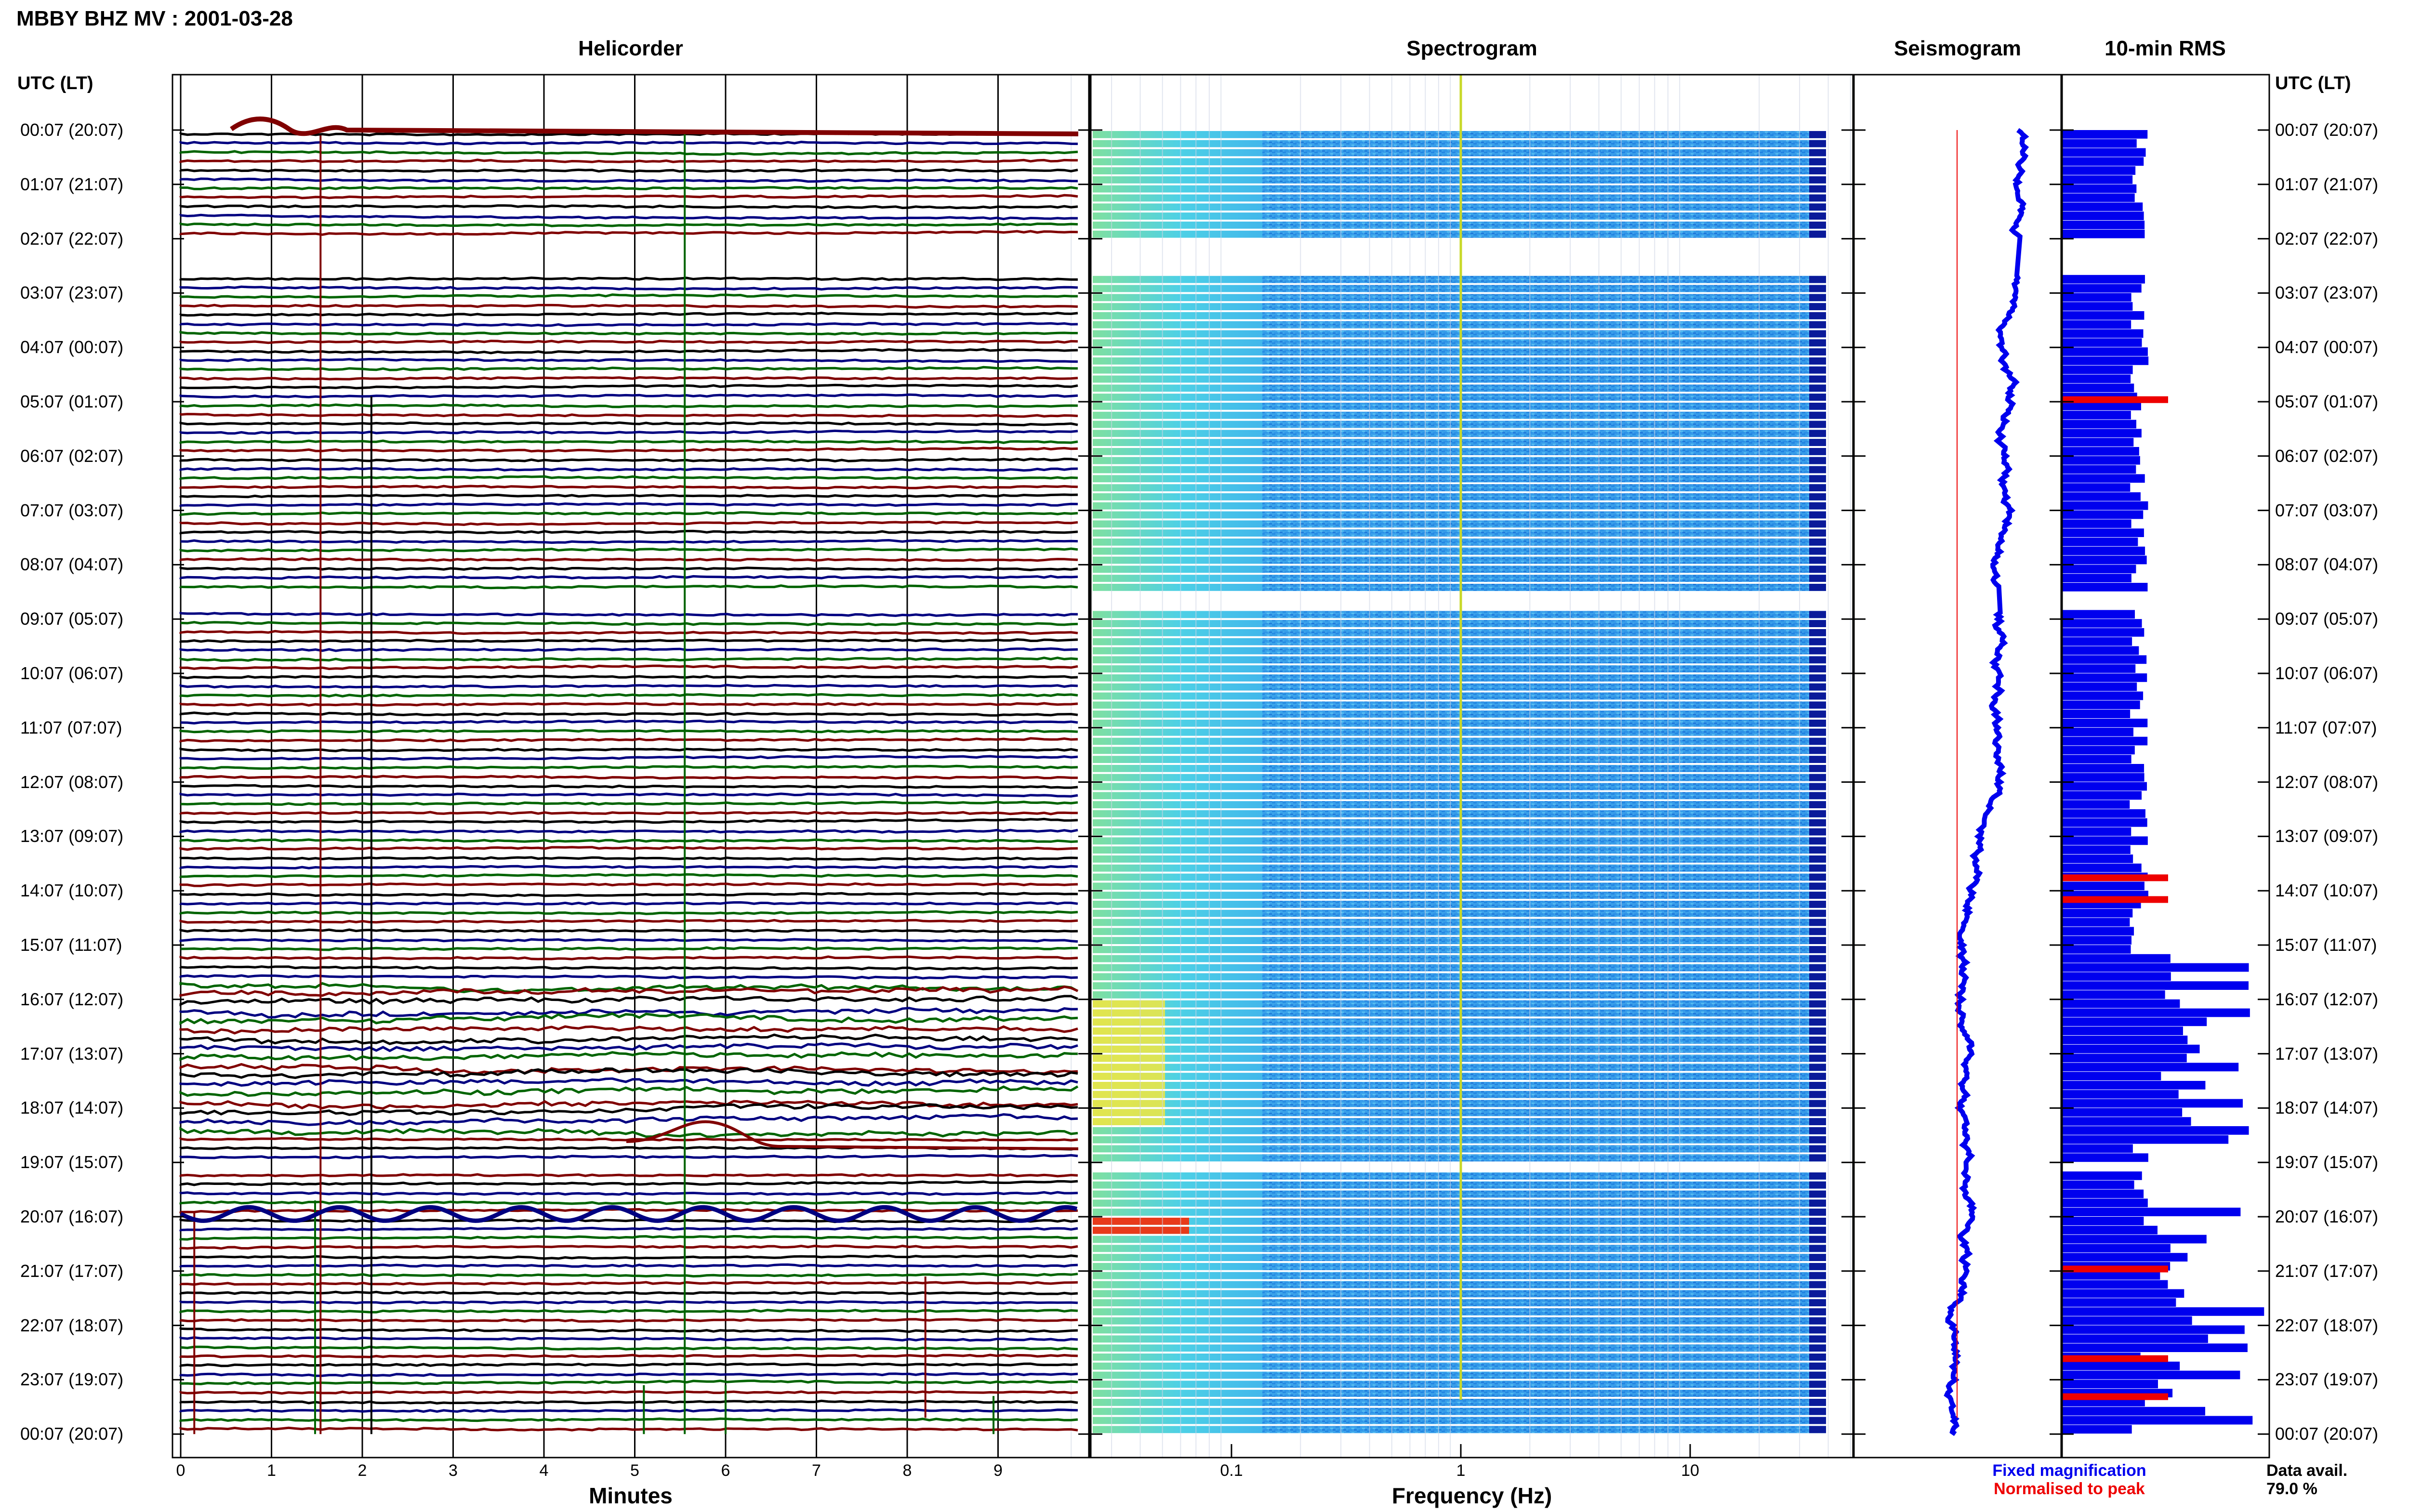  What do you see at coordinates (630, 48) in the screenshot?
I see `helicorder-title: Helicorder` at bounding box center [630, 48].